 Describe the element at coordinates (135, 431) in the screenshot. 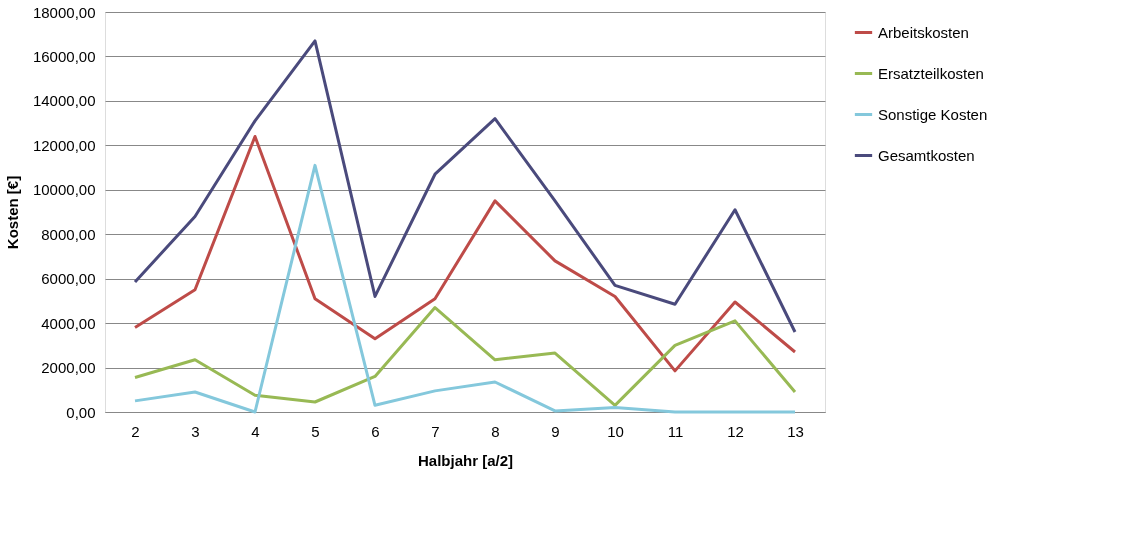

I see `x-tick-label: 2` at that location.